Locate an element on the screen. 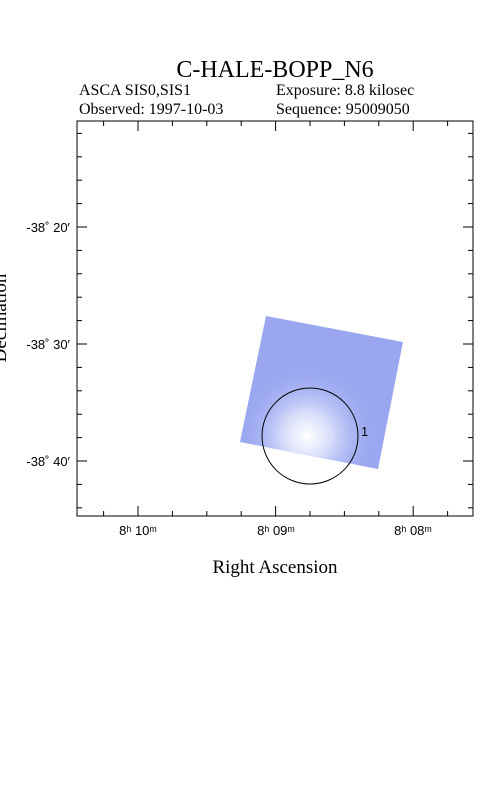  source-glow is located at coordinates (321, 392).